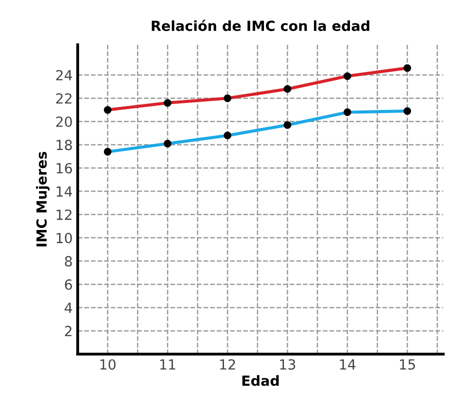 The image size is (457, 407). I want to click on y-tick-label: 24, so click(64, 75).